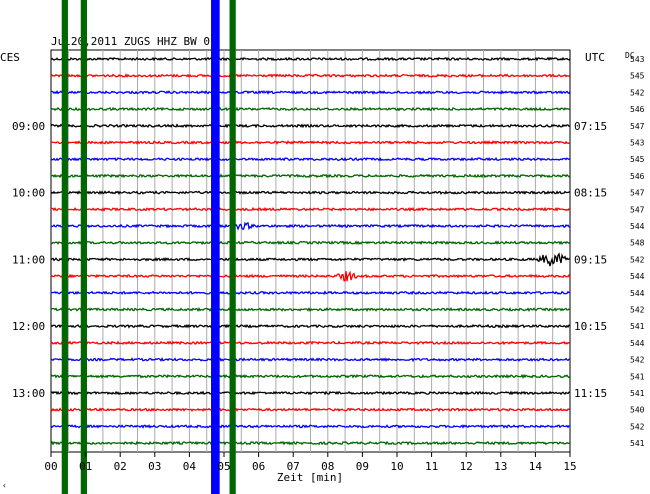  I want to click on x-tick-label: 11, so click(431, 466).